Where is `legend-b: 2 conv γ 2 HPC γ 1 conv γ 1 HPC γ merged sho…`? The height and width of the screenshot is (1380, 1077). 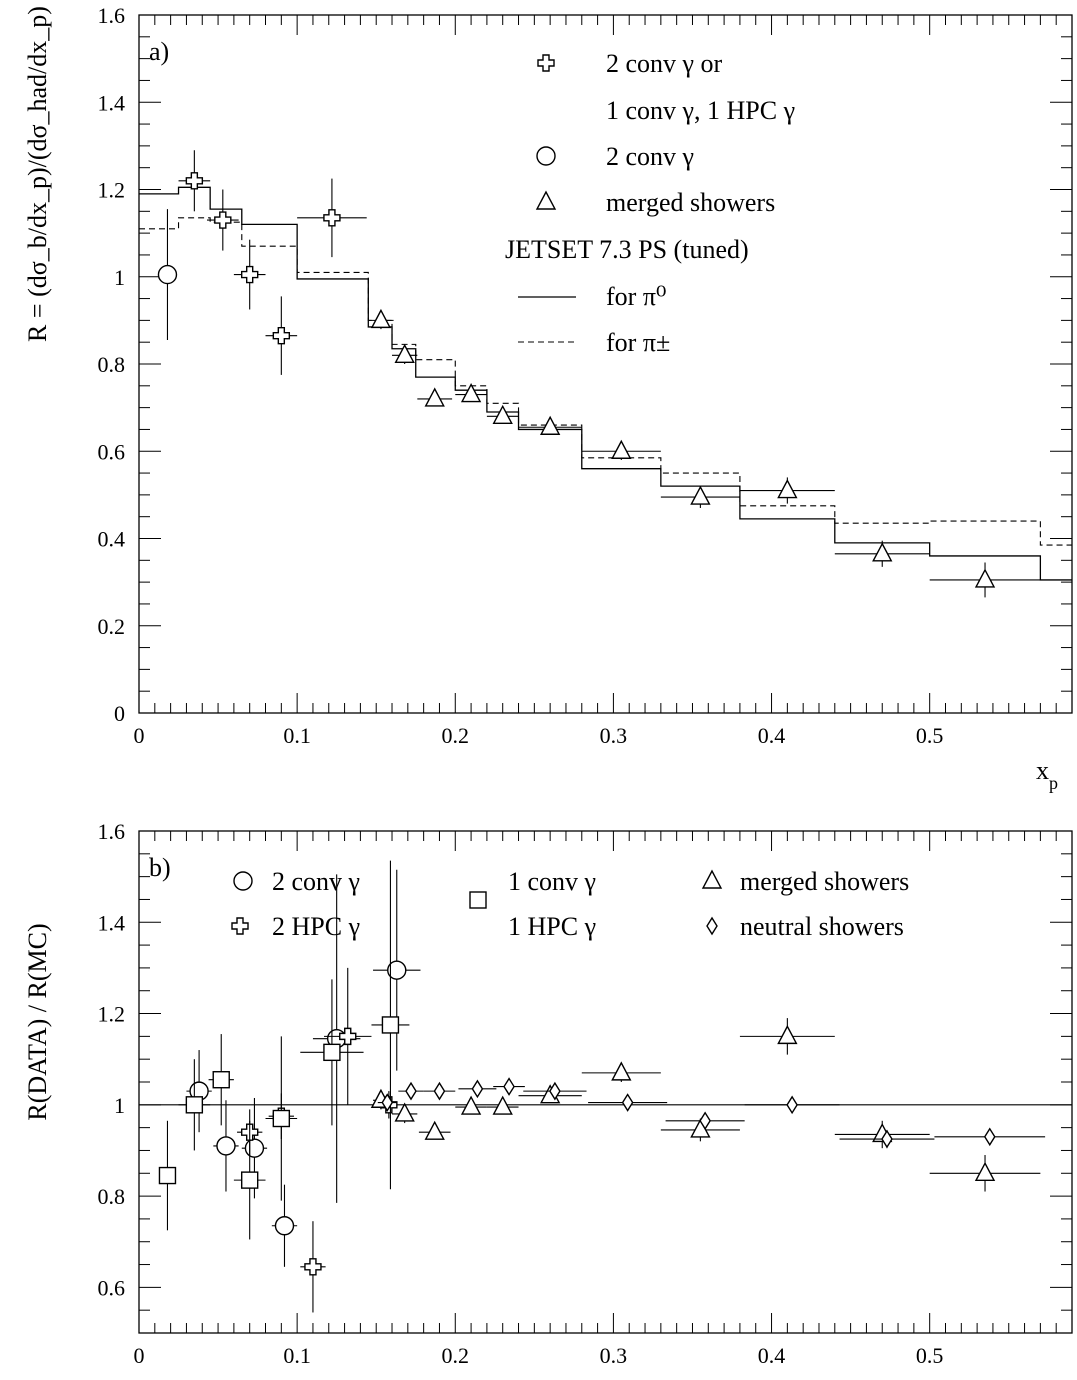 legend-b: 2 conv γ 2 HPC γ 1 conv γ 1 HPC γ merged sho… is located at coordinates (570, 904).